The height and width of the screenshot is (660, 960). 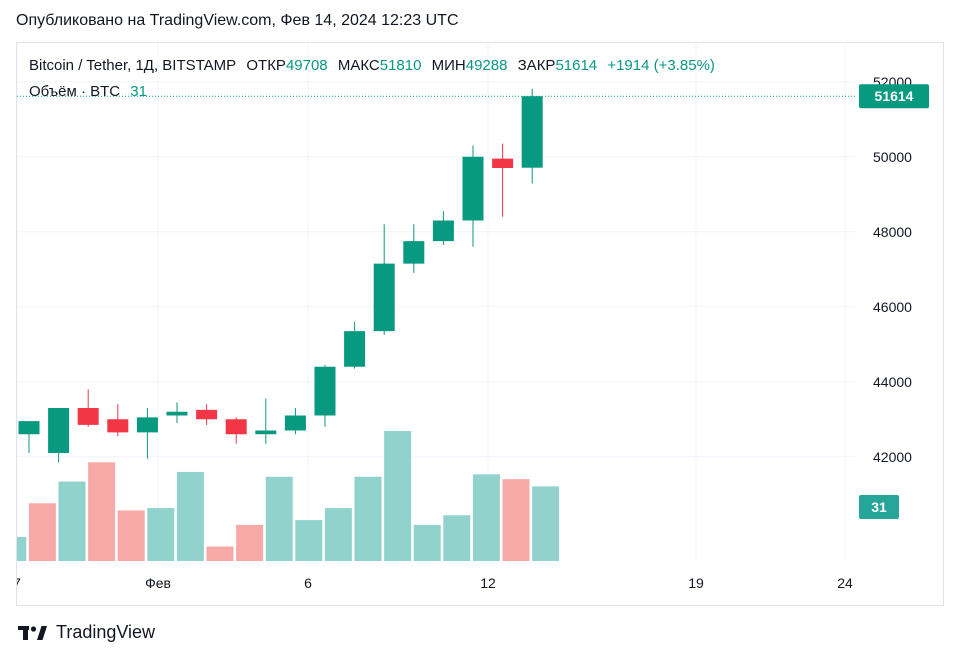 I want to click on x-tick-label: 7, so click(x=19, y=583).